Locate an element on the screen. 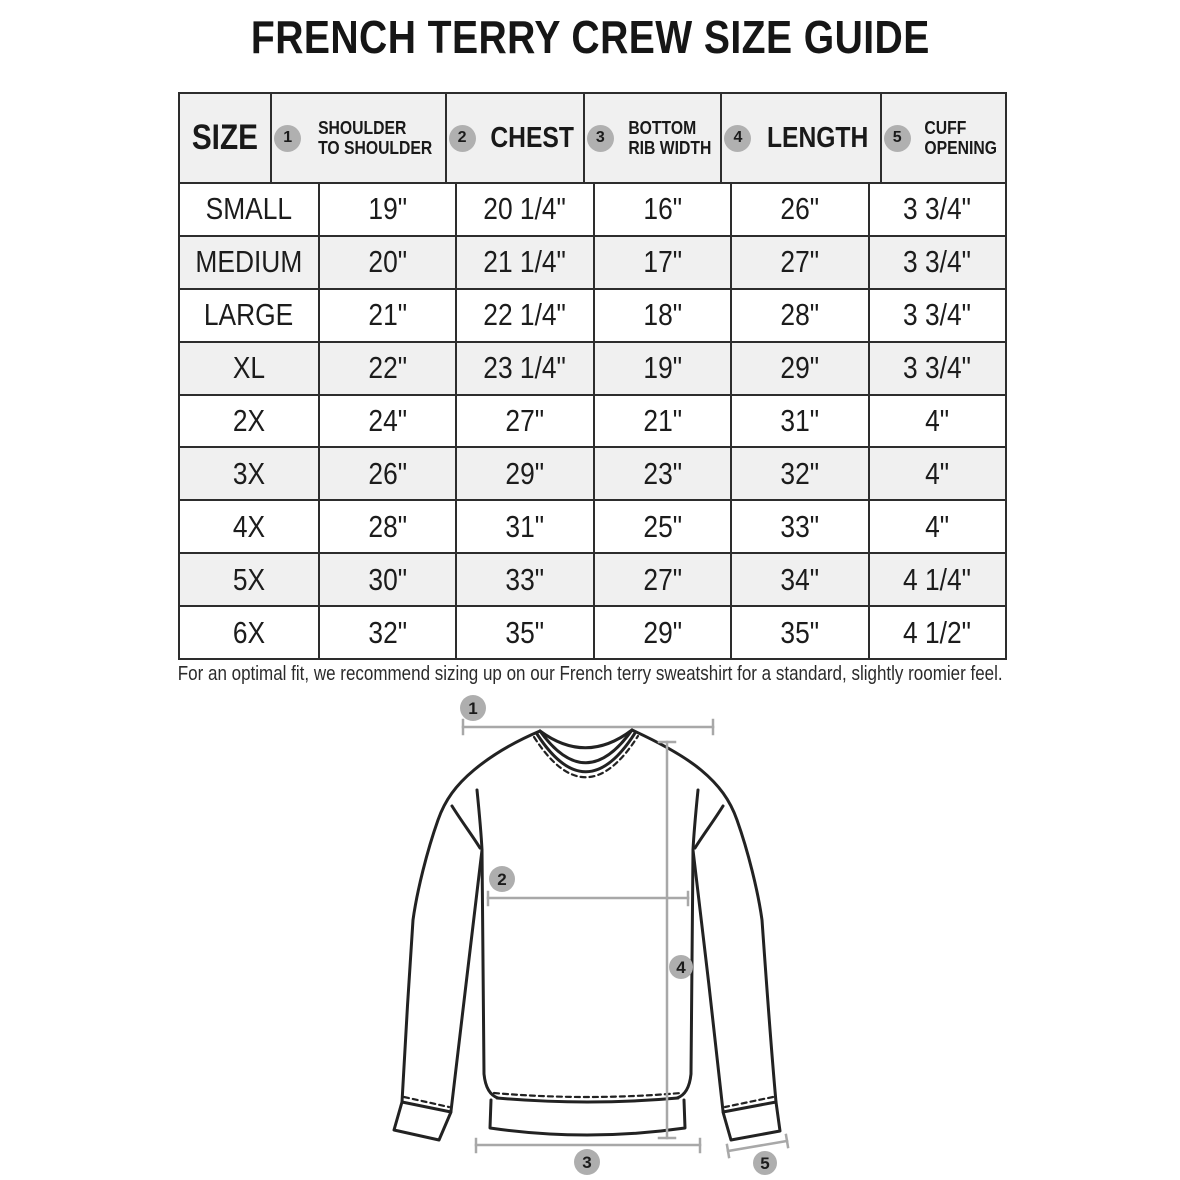 Image resolution: width=1180 pixels, height=1180 pixels. page-title: FRENCH TERRY CREW SIZE GUIDE is located at coordinates (590, 37).